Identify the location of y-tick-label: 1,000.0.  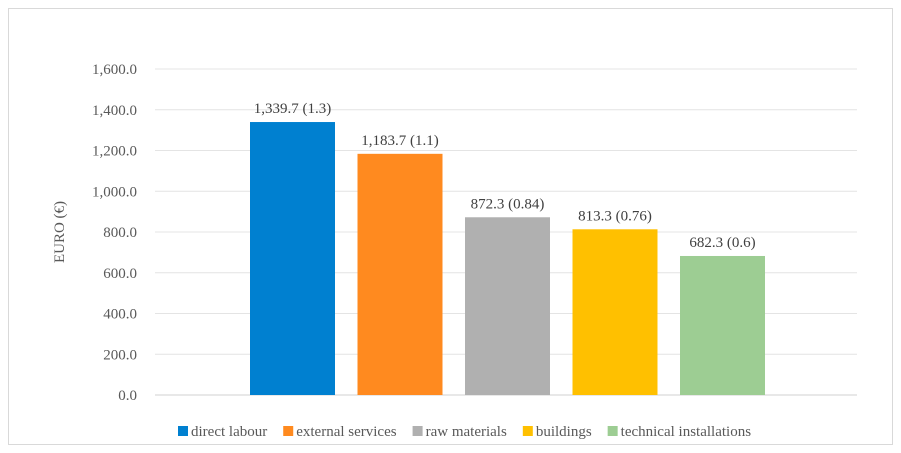
(114, 192).